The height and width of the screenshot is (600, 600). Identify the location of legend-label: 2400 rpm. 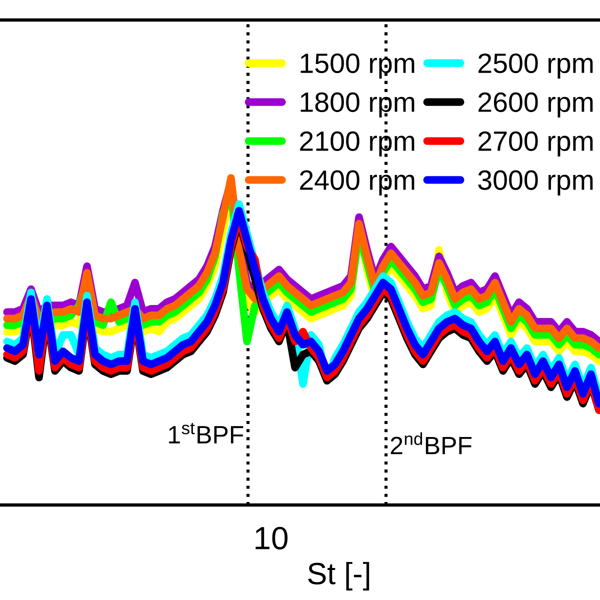
(357, 183).